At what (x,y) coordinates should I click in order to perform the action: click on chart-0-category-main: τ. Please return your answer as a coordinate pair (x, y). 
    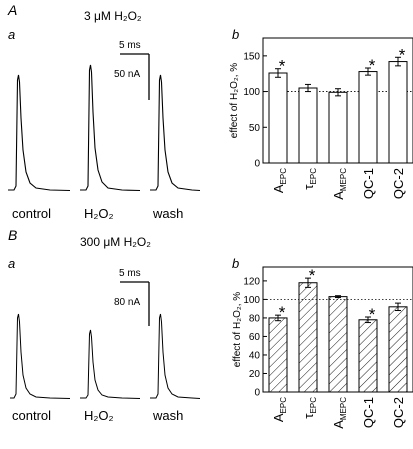
    Looking at the image, I should click on (308, 187).